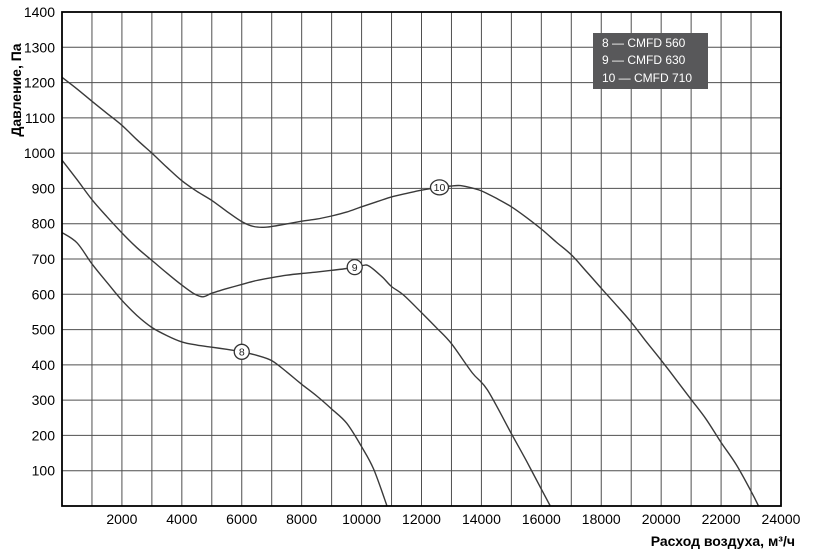 This screenshot has height=556, width=816. What do you see at coordinates (40, 118) in the screenshot?
I see `y-tick-label: 1100` at bounding box center [40, 118].